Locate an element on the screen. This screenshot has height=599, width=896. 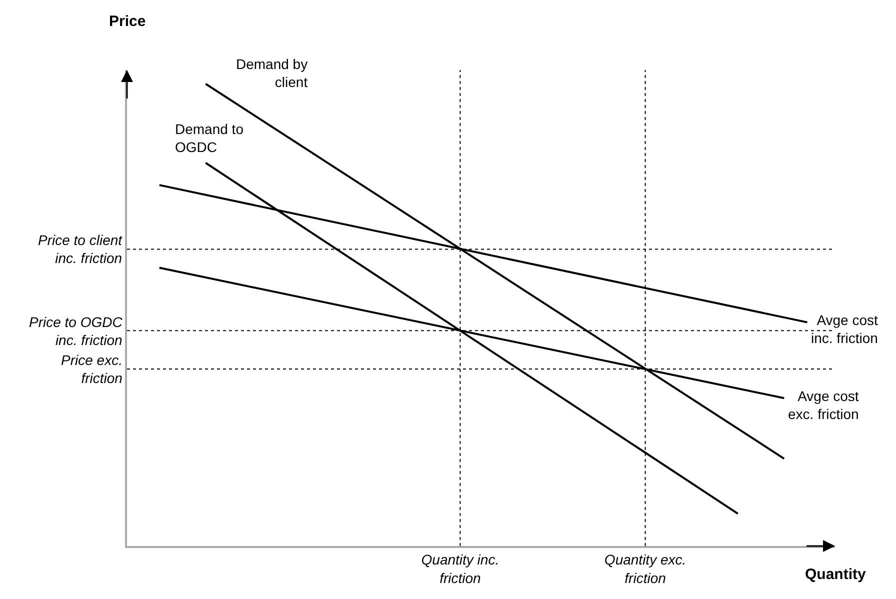
ref-line-label: Price exc. friction is located at coordinates (92, 369).